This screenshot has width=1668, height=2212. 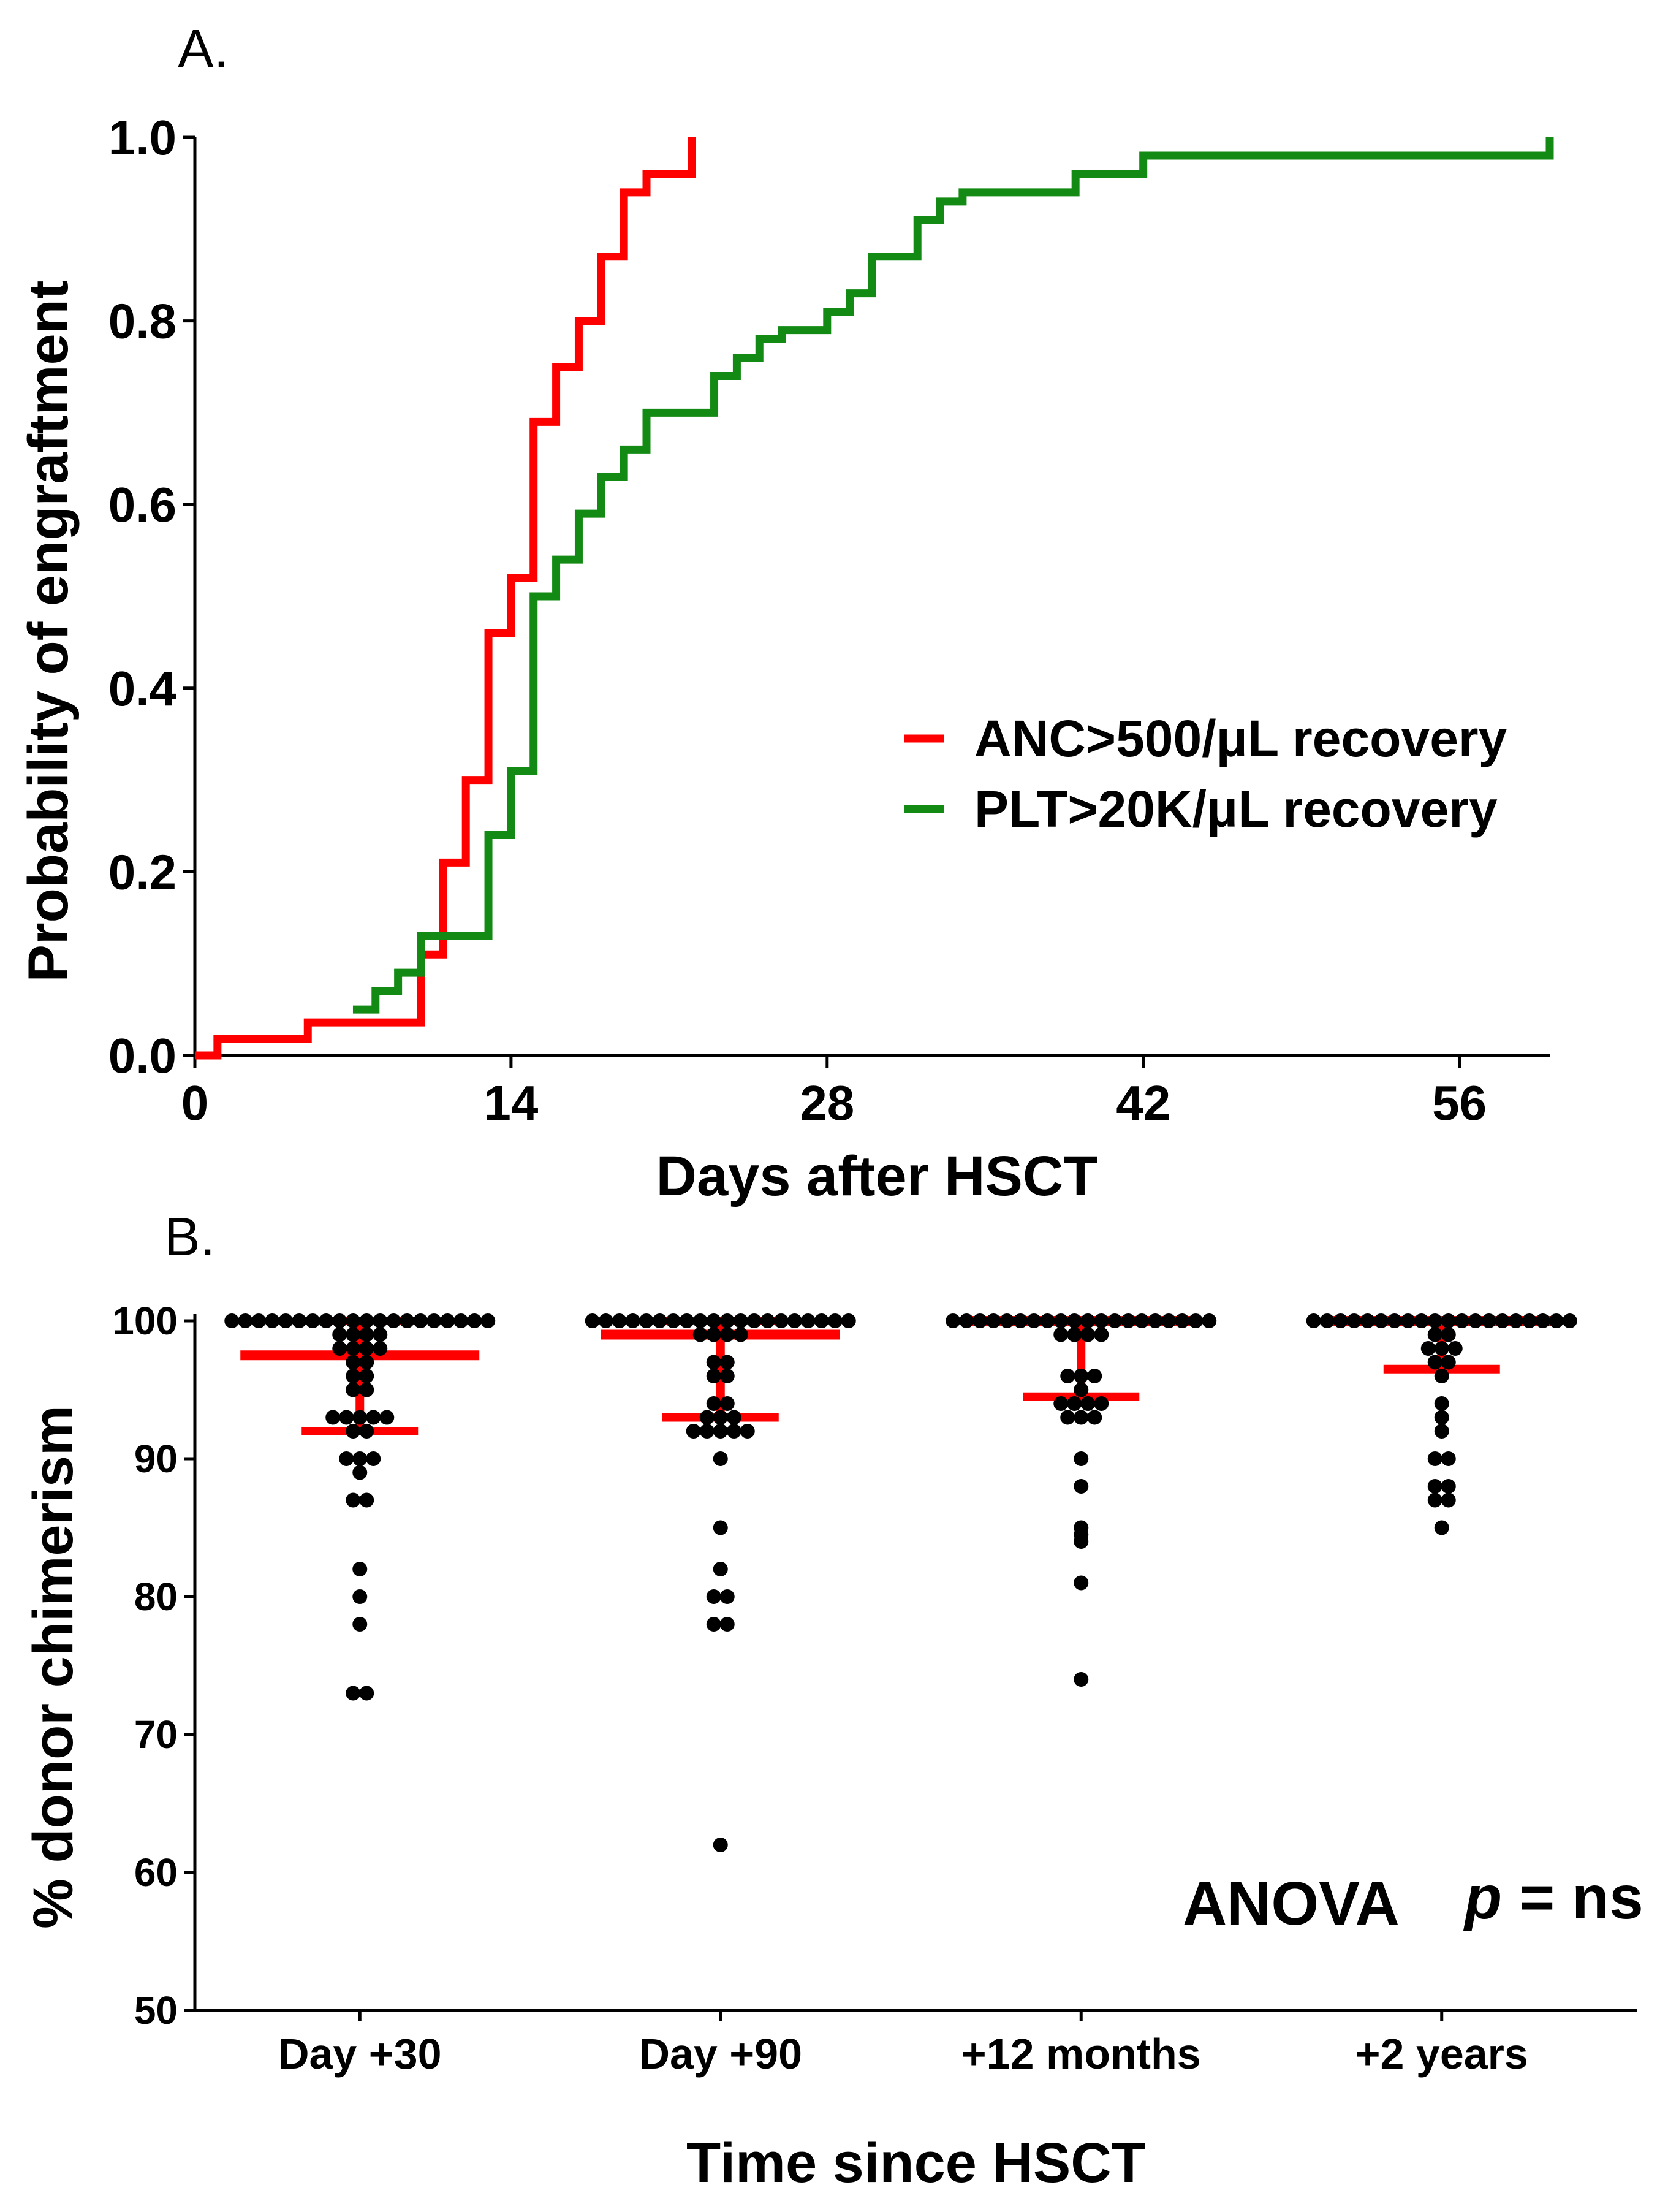 What do you see at coordinates (204, 48) in the screenshot?
I see `panel-a-label: A.` at bounding box center [204, 48].